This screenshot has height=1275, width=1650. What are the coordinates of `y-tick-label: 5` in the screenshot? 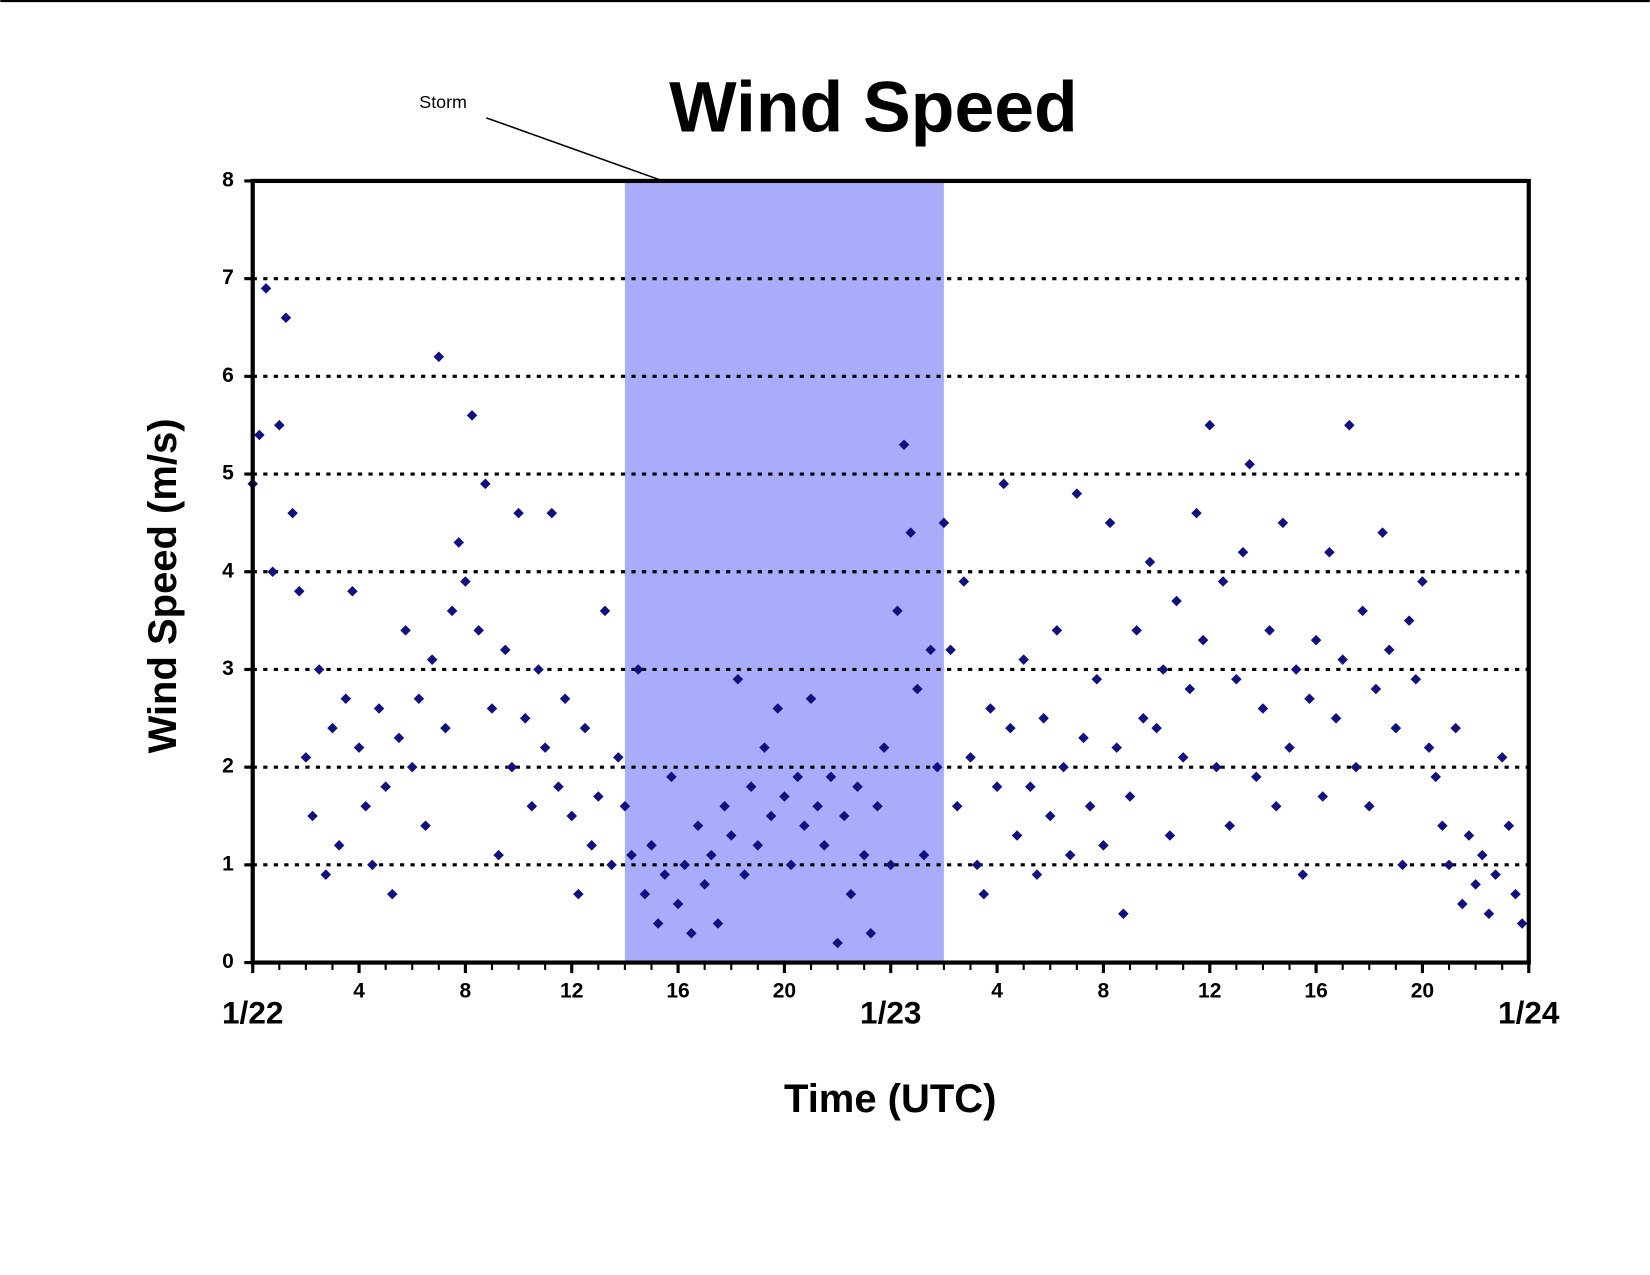 It's located at (228, 473).